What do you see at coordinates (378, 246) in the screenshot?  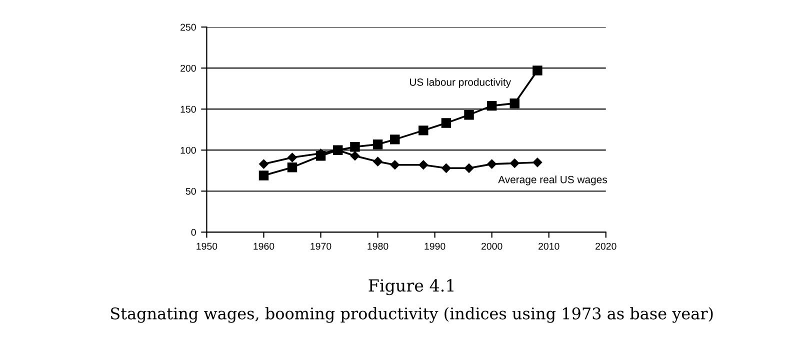 I see `x-tick-label: 1980` at bounding box center [378, 246].